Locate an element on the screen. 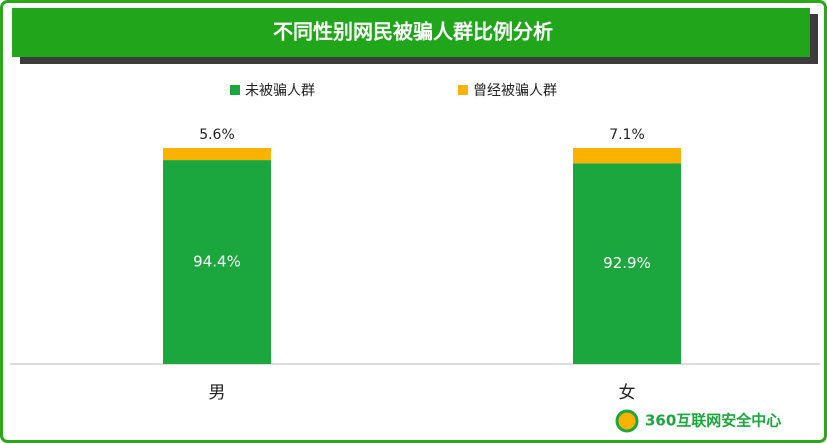 This screenshot has width=827, height=443. chart-title: 不同性别网民被骗人群比例分析 is located at coordinates (413, 32).